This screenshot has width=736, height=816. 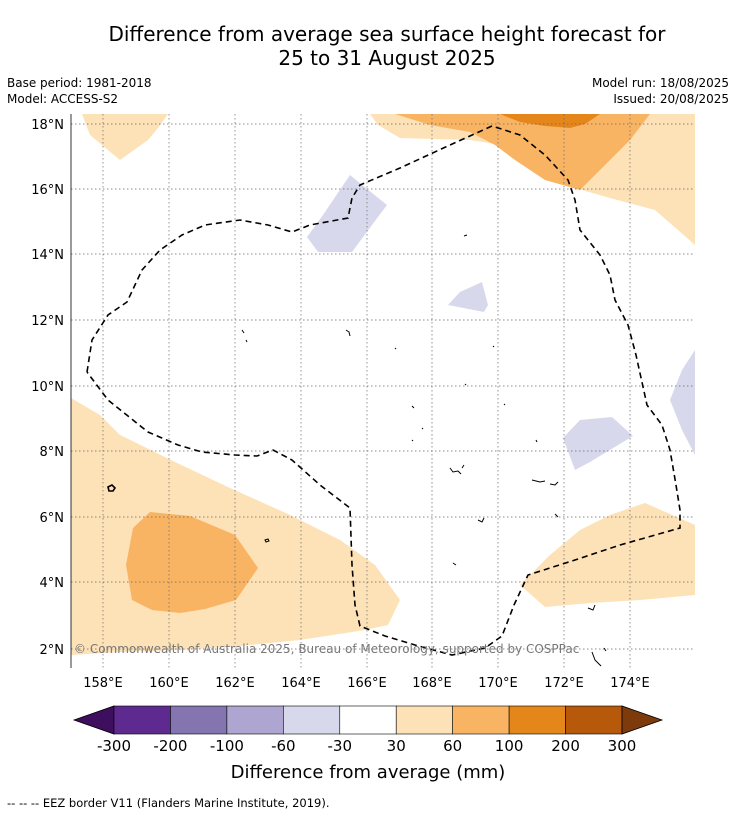 I want to click on longitude-label: 170°E, so click(x=498, y=683).